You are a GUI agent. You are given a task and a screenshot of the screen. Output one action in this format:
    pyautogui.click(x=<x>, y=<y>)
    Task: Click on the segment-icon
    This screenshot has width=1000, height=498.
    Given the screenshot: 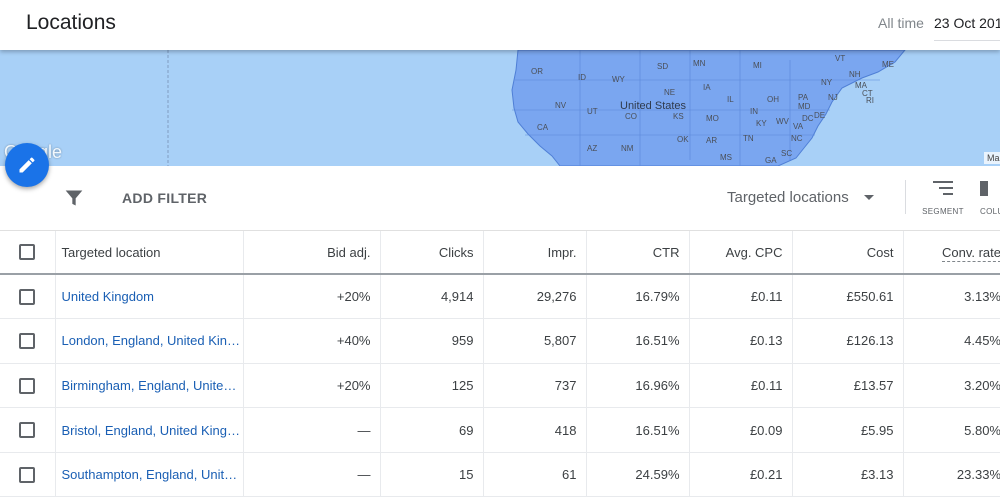 What is the action you would take?
    pyautogui.click(x=943, y=188)
    